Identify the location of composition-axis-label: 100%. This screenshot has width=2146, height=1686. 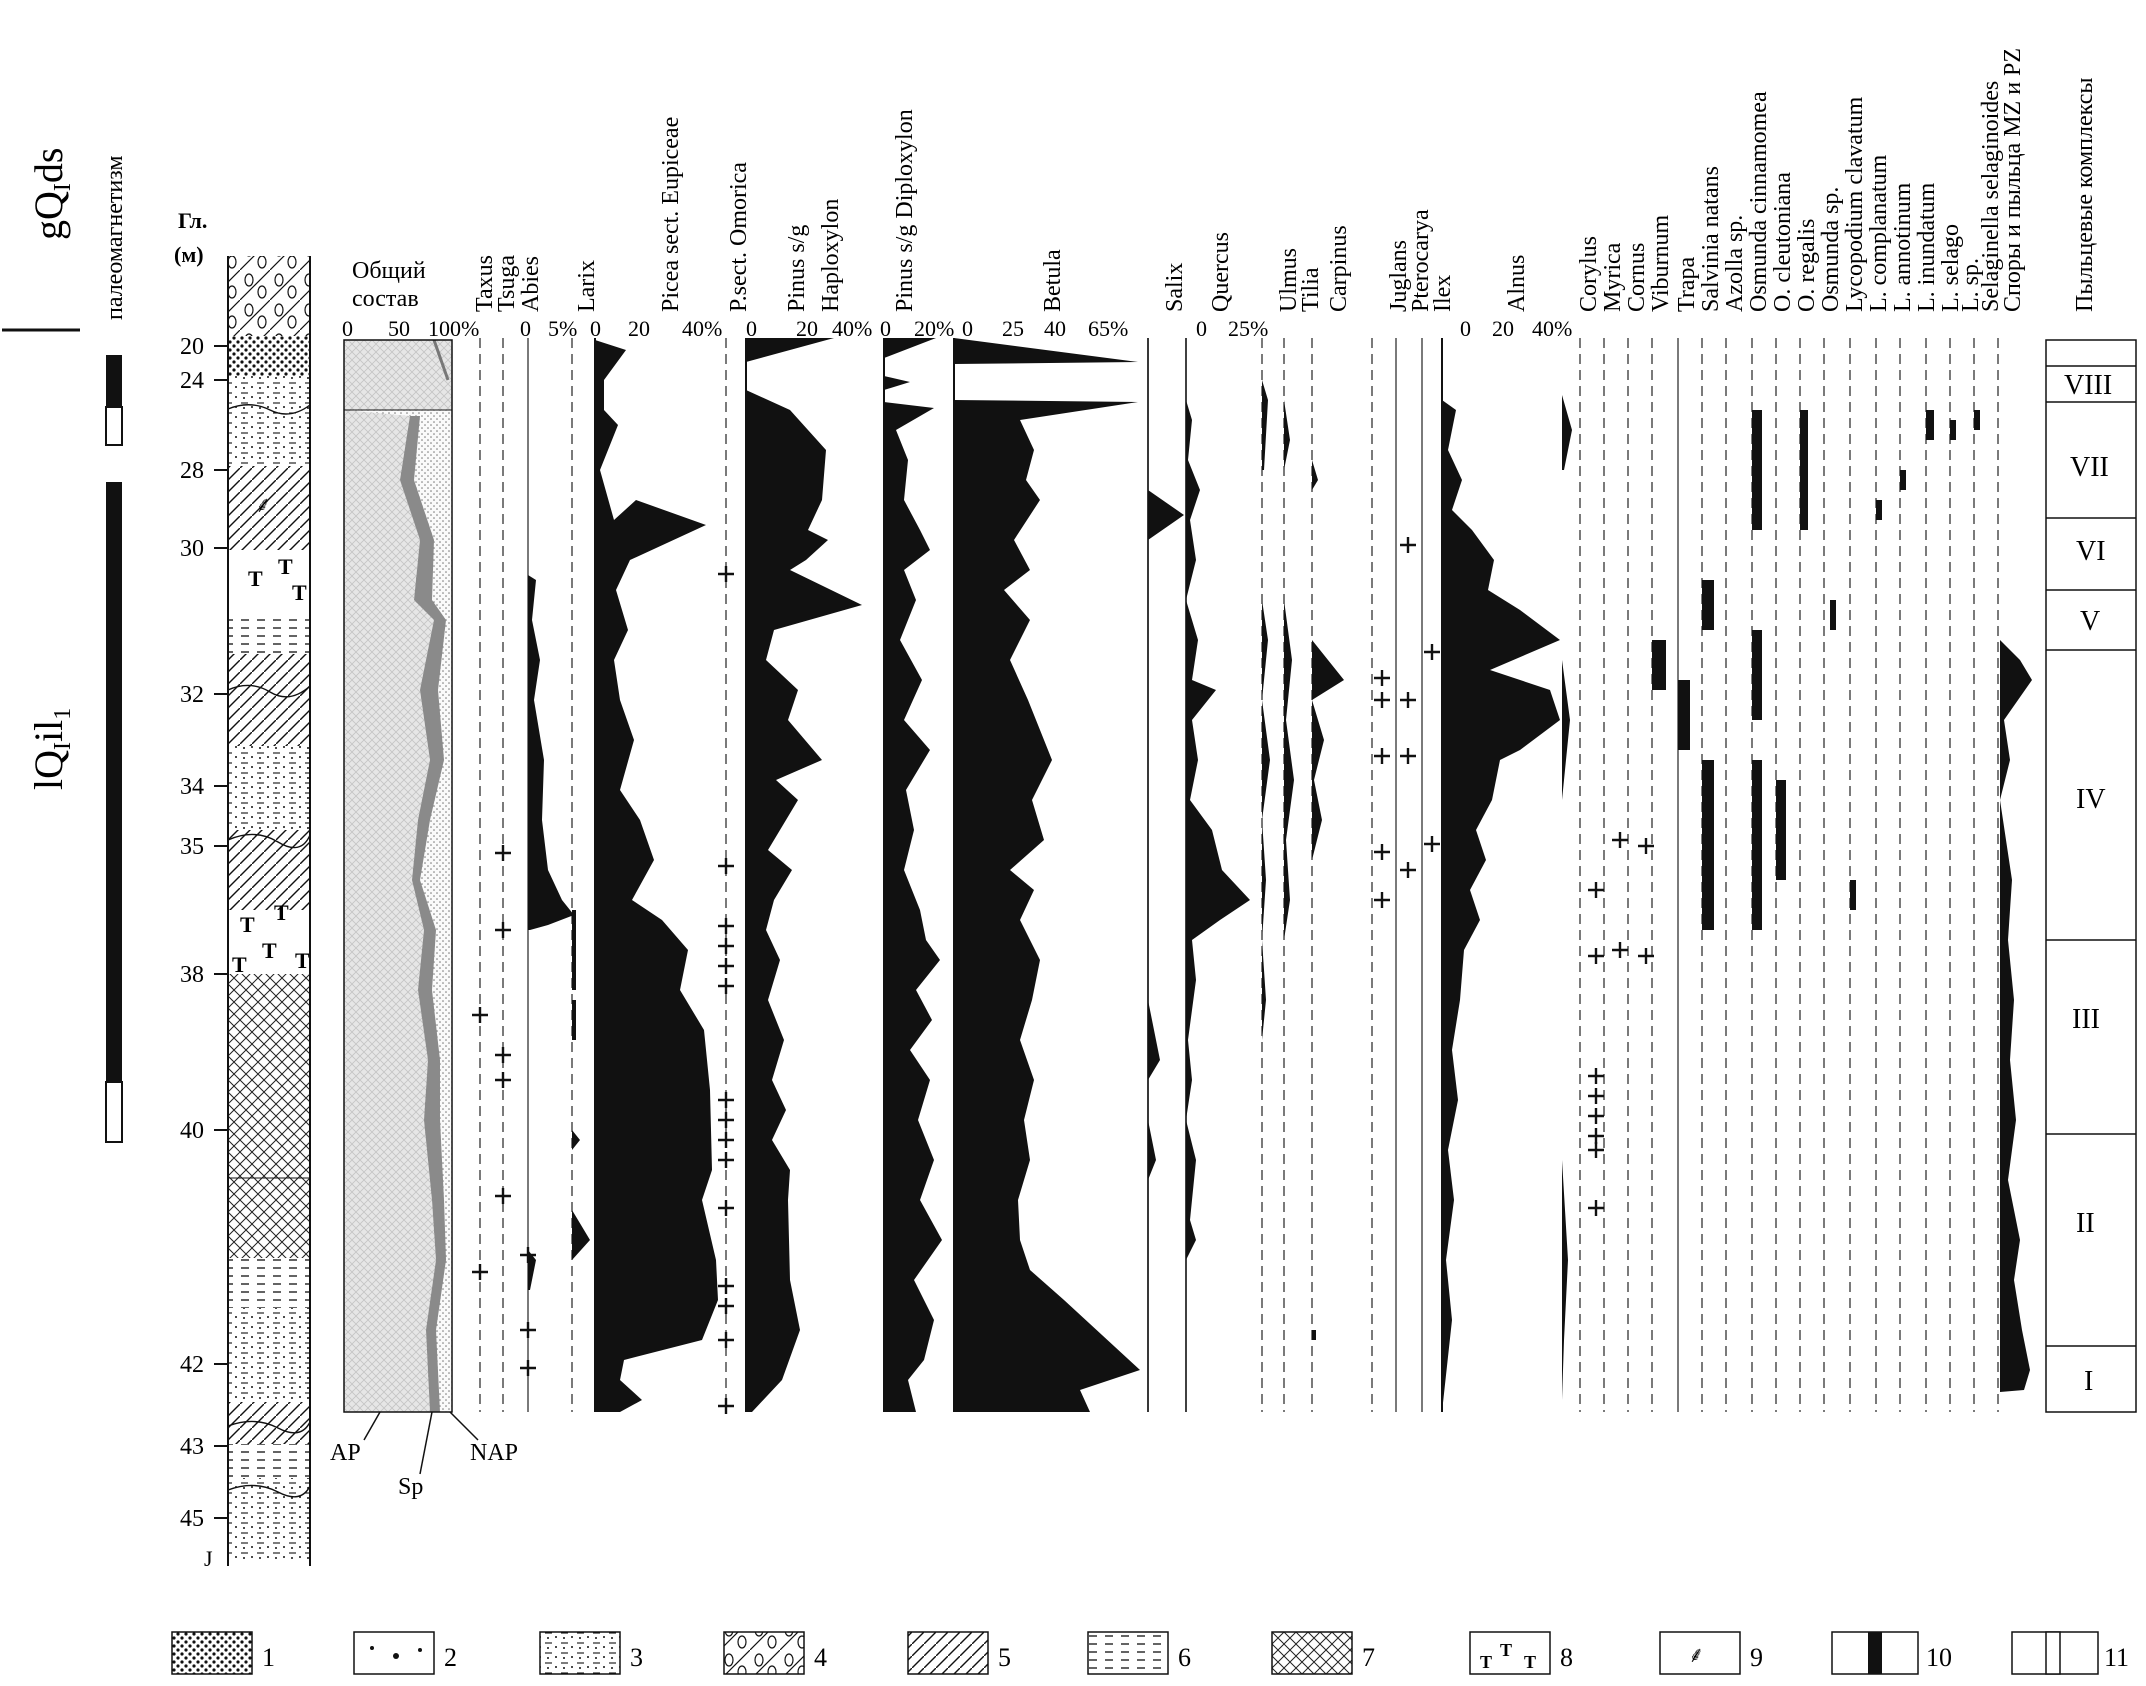
(453, 328).